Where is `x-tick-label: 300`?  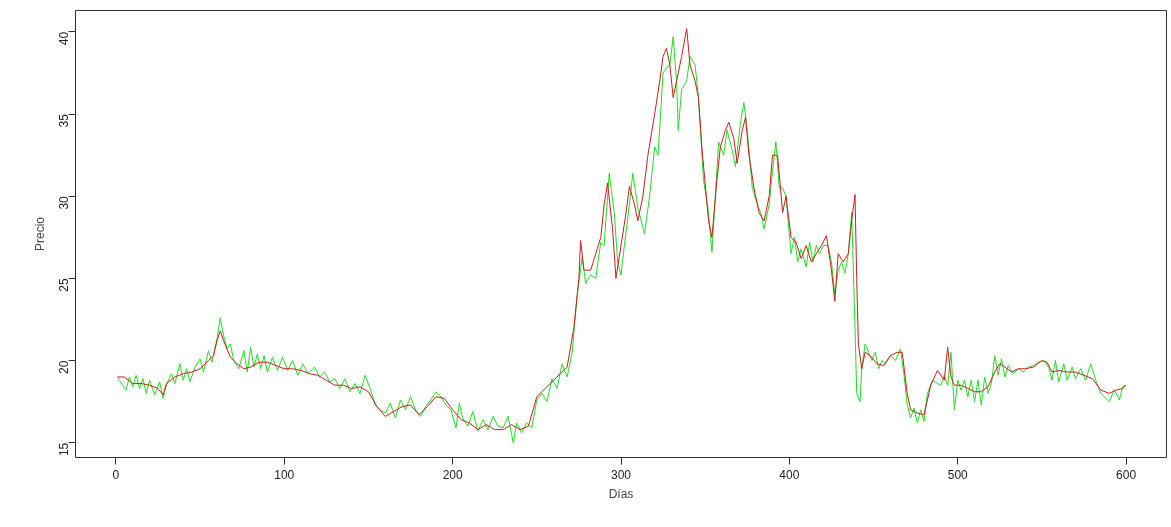
x-tick-label: 300 is located at coordinates (621, 474).